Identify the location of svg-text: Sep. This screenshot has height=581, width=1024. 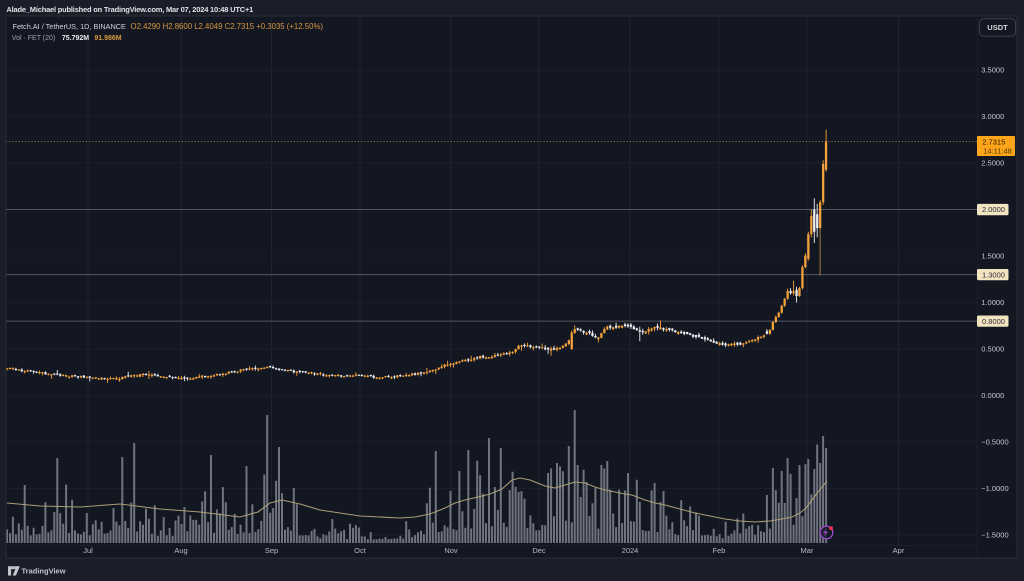
(271, 550).